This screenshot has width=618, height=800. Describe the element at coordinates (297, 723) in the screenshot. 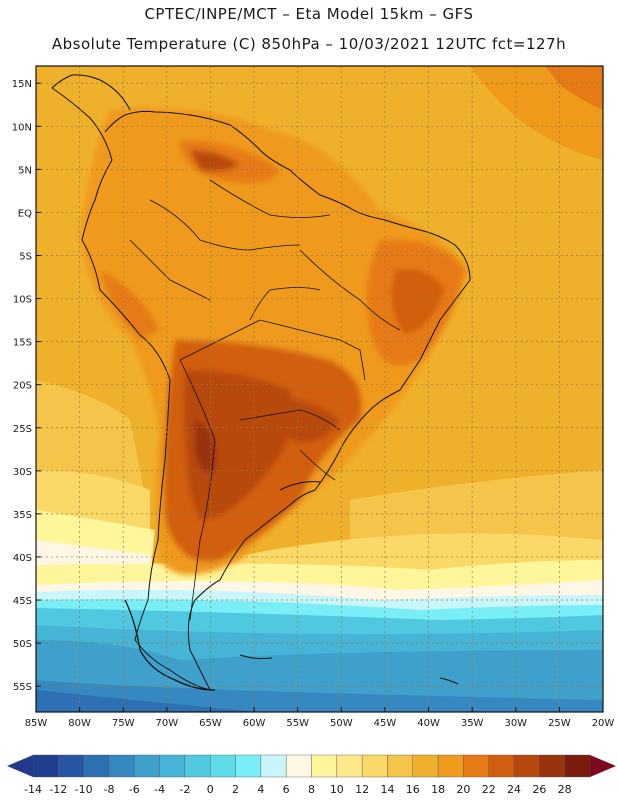

I see `lon-label: 55W` at that location.